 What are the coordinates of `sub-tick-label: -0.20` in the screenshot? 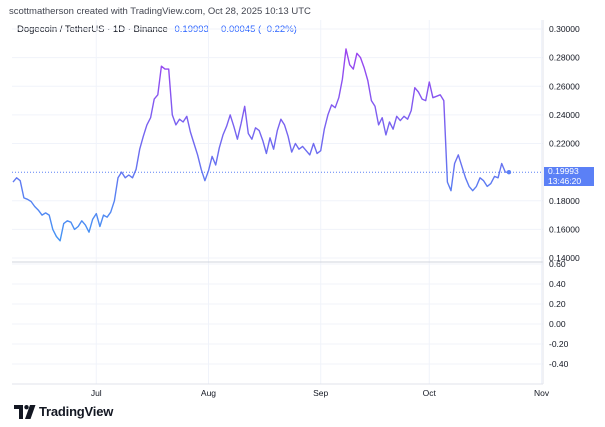 It's located at (559, 344).